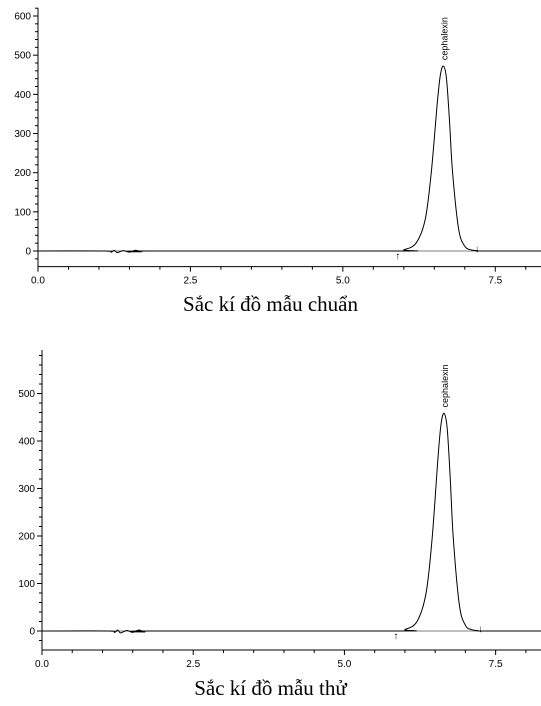  What do you see at coordinates (270, 688) in the screenshot?
I see `chart-title-sample: Sắc kí đồ mẫu thử` at bounding box center [270, 688].